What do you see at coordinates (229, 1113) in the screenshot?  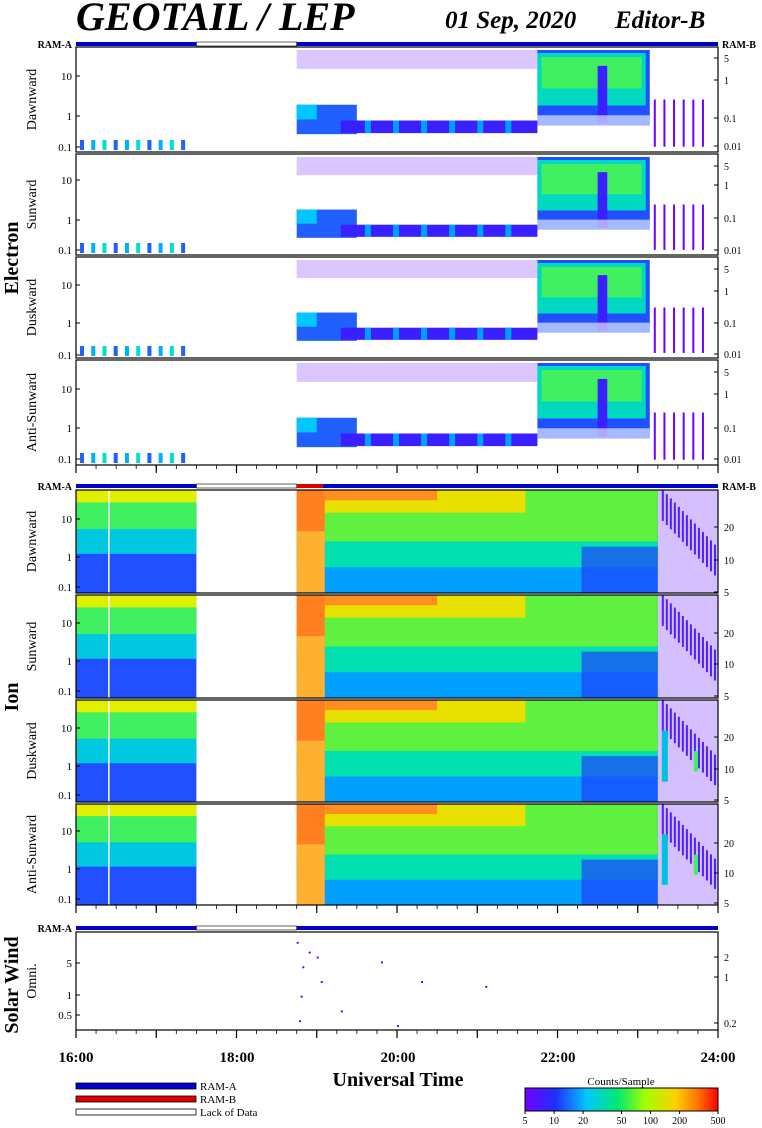 I see `legend-label: Lack of Data` at bounding box center [229, 1113].